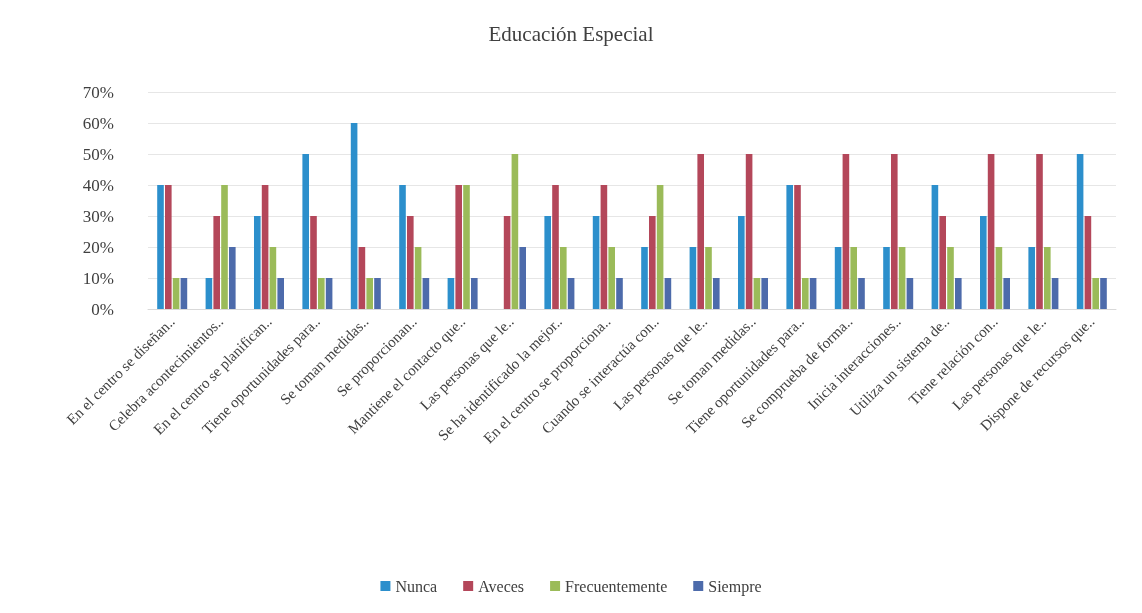 The image size is (1142, 613). Describe the element at coordinates (501, 586) in the screenshot. I see `legend-label: Aveces` at that location.